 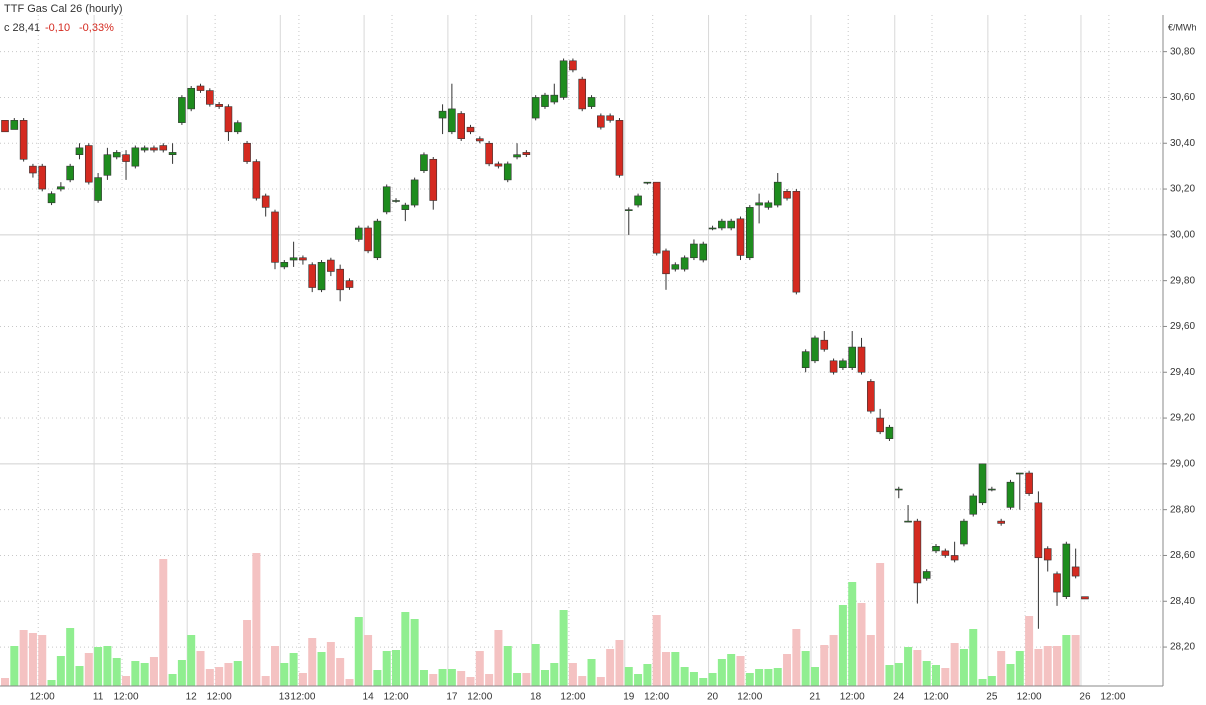 I want to click on x-tick-label: 25, so click(x=992, y=697).